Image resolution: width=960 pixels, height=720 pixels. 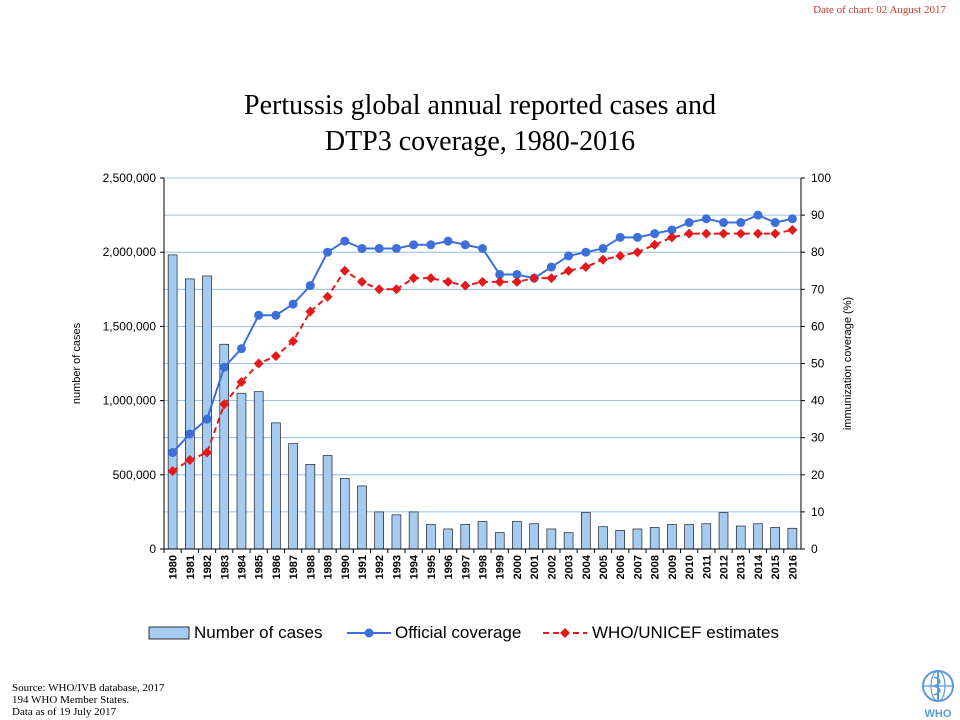 What do you see at coordinates (482, 281) in the screenshot?
I see `point-estimate-1998` at bounding box center [482, 281].